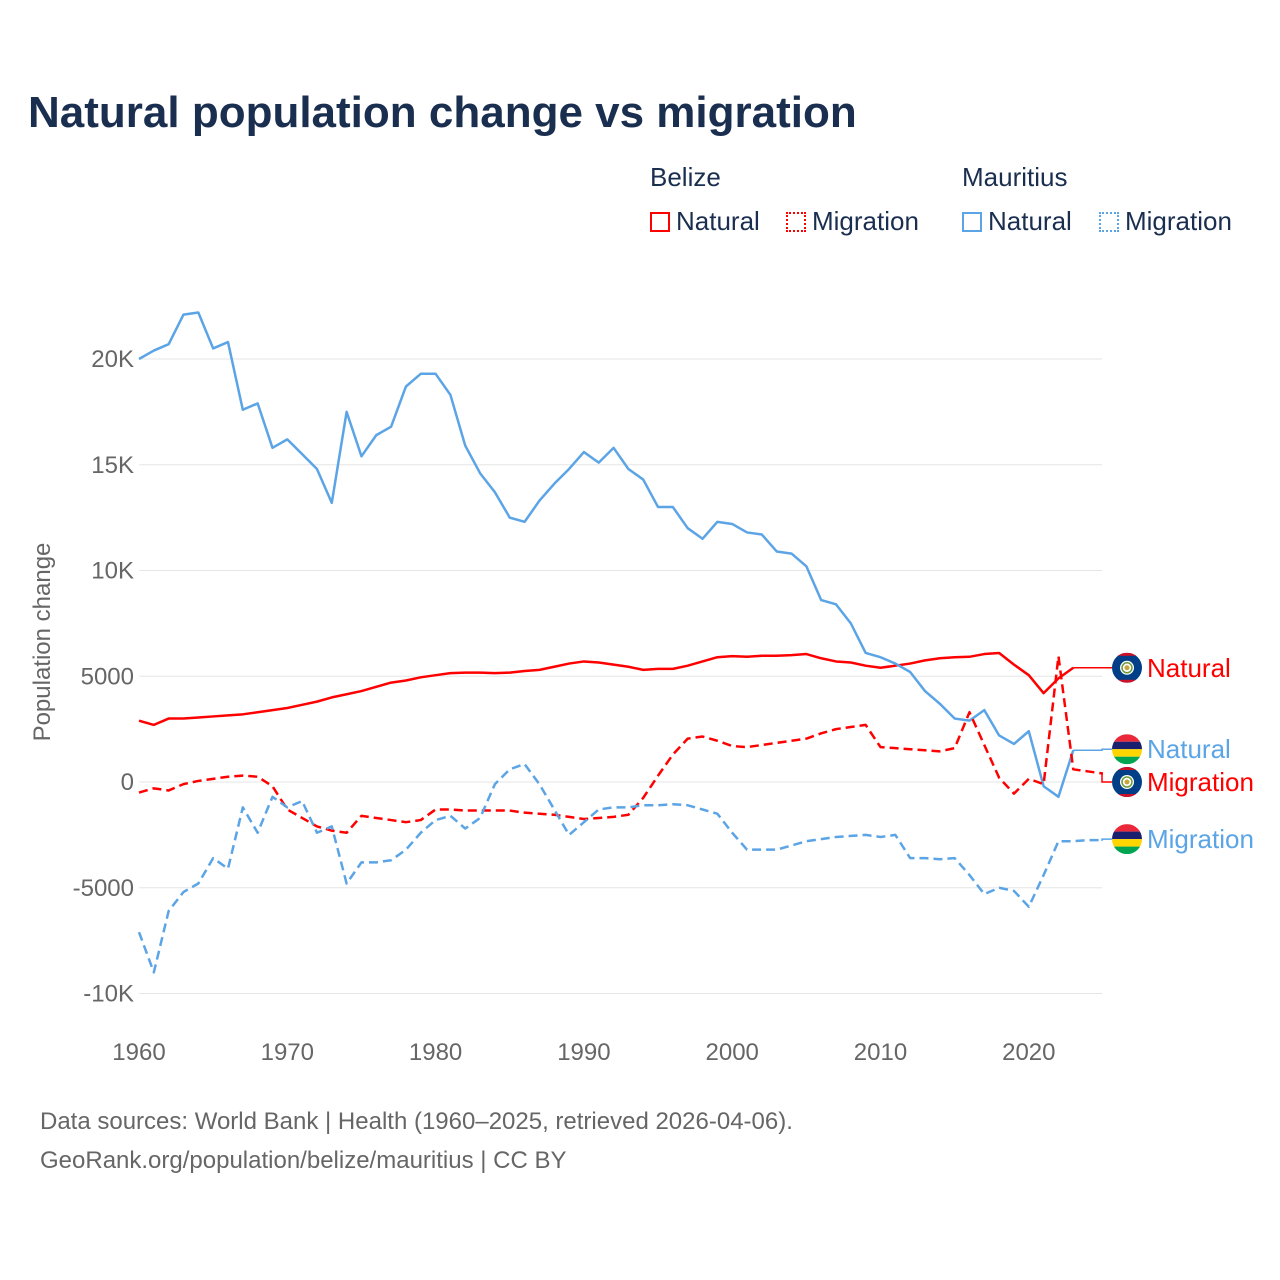 Image resolution: width=1280 pixels, height=1280 pixels. I want to click on y-tick-label: 10K, so click(112, 571).